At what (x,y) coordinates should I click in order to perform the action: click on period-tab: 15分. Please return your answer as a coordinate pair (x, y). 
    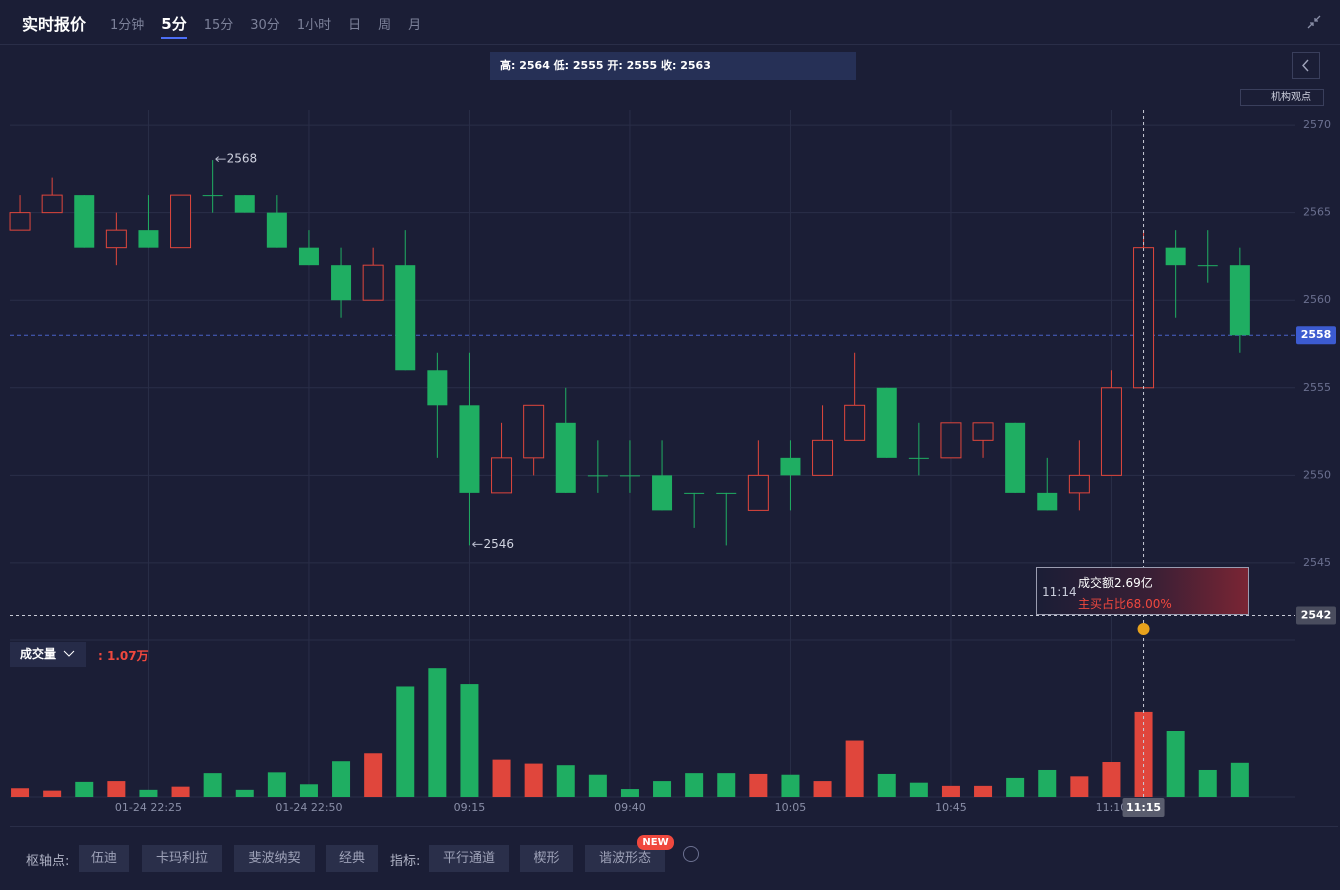
    Looking at the image, I should click on (218, 25).